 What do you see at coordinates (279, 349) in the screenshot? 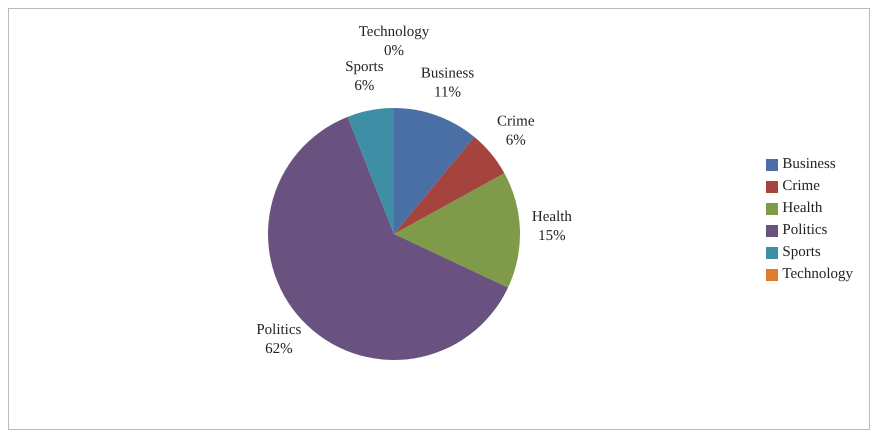
I see `data-label: 62%` at bounding box center [279, 349].